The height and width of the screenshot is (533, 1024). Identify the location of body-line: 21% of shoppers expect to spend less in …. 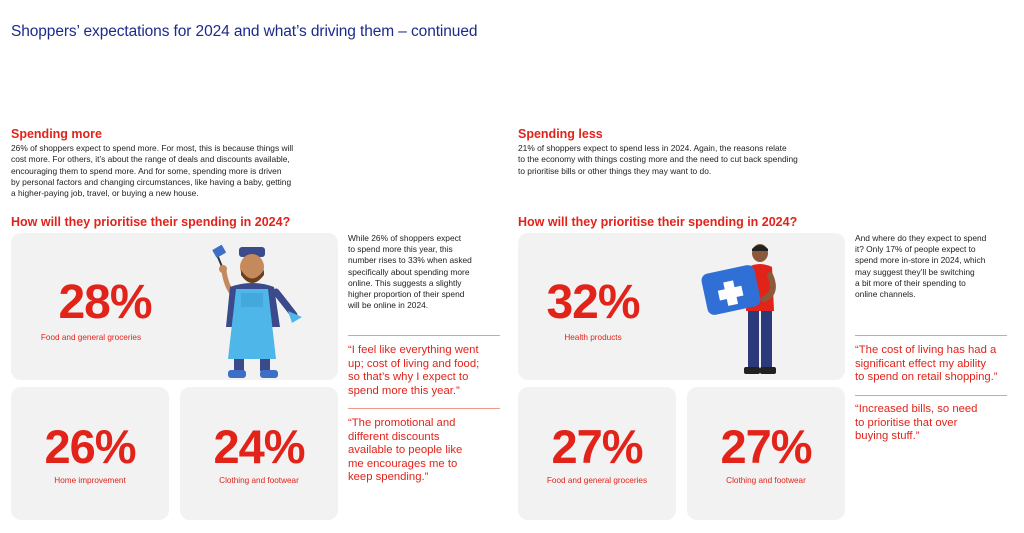
(652, 148).